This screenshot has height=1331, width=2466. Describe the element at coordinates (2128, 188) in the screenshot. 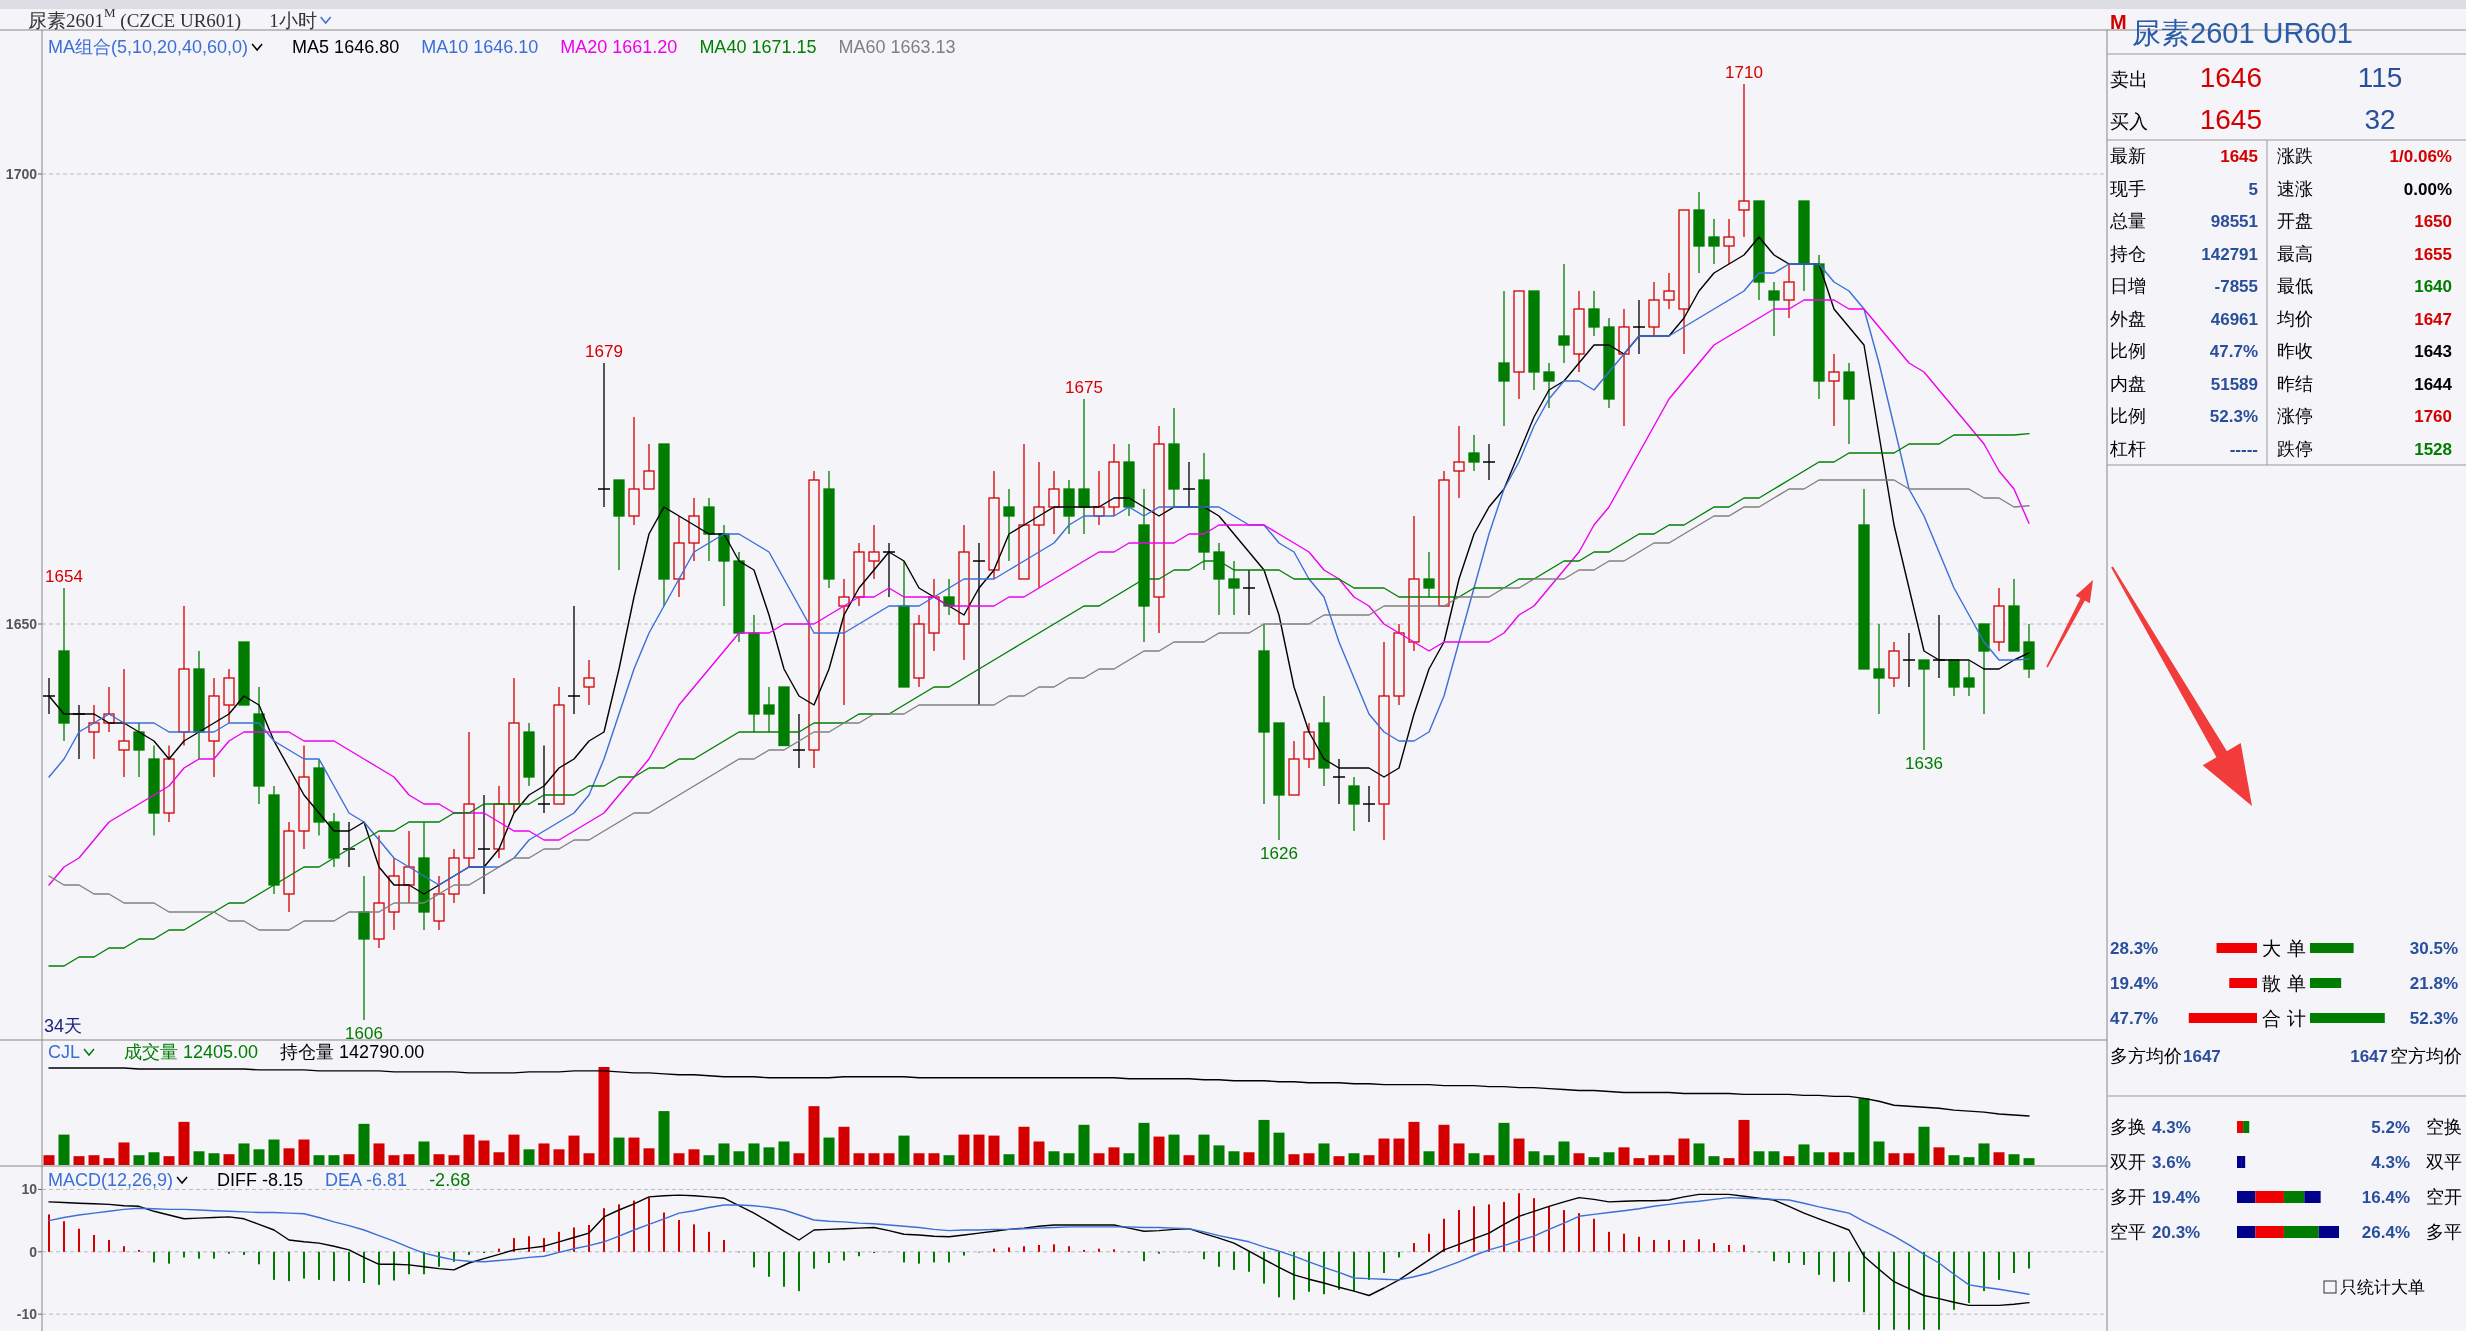

I see `text: 现手` at that location.